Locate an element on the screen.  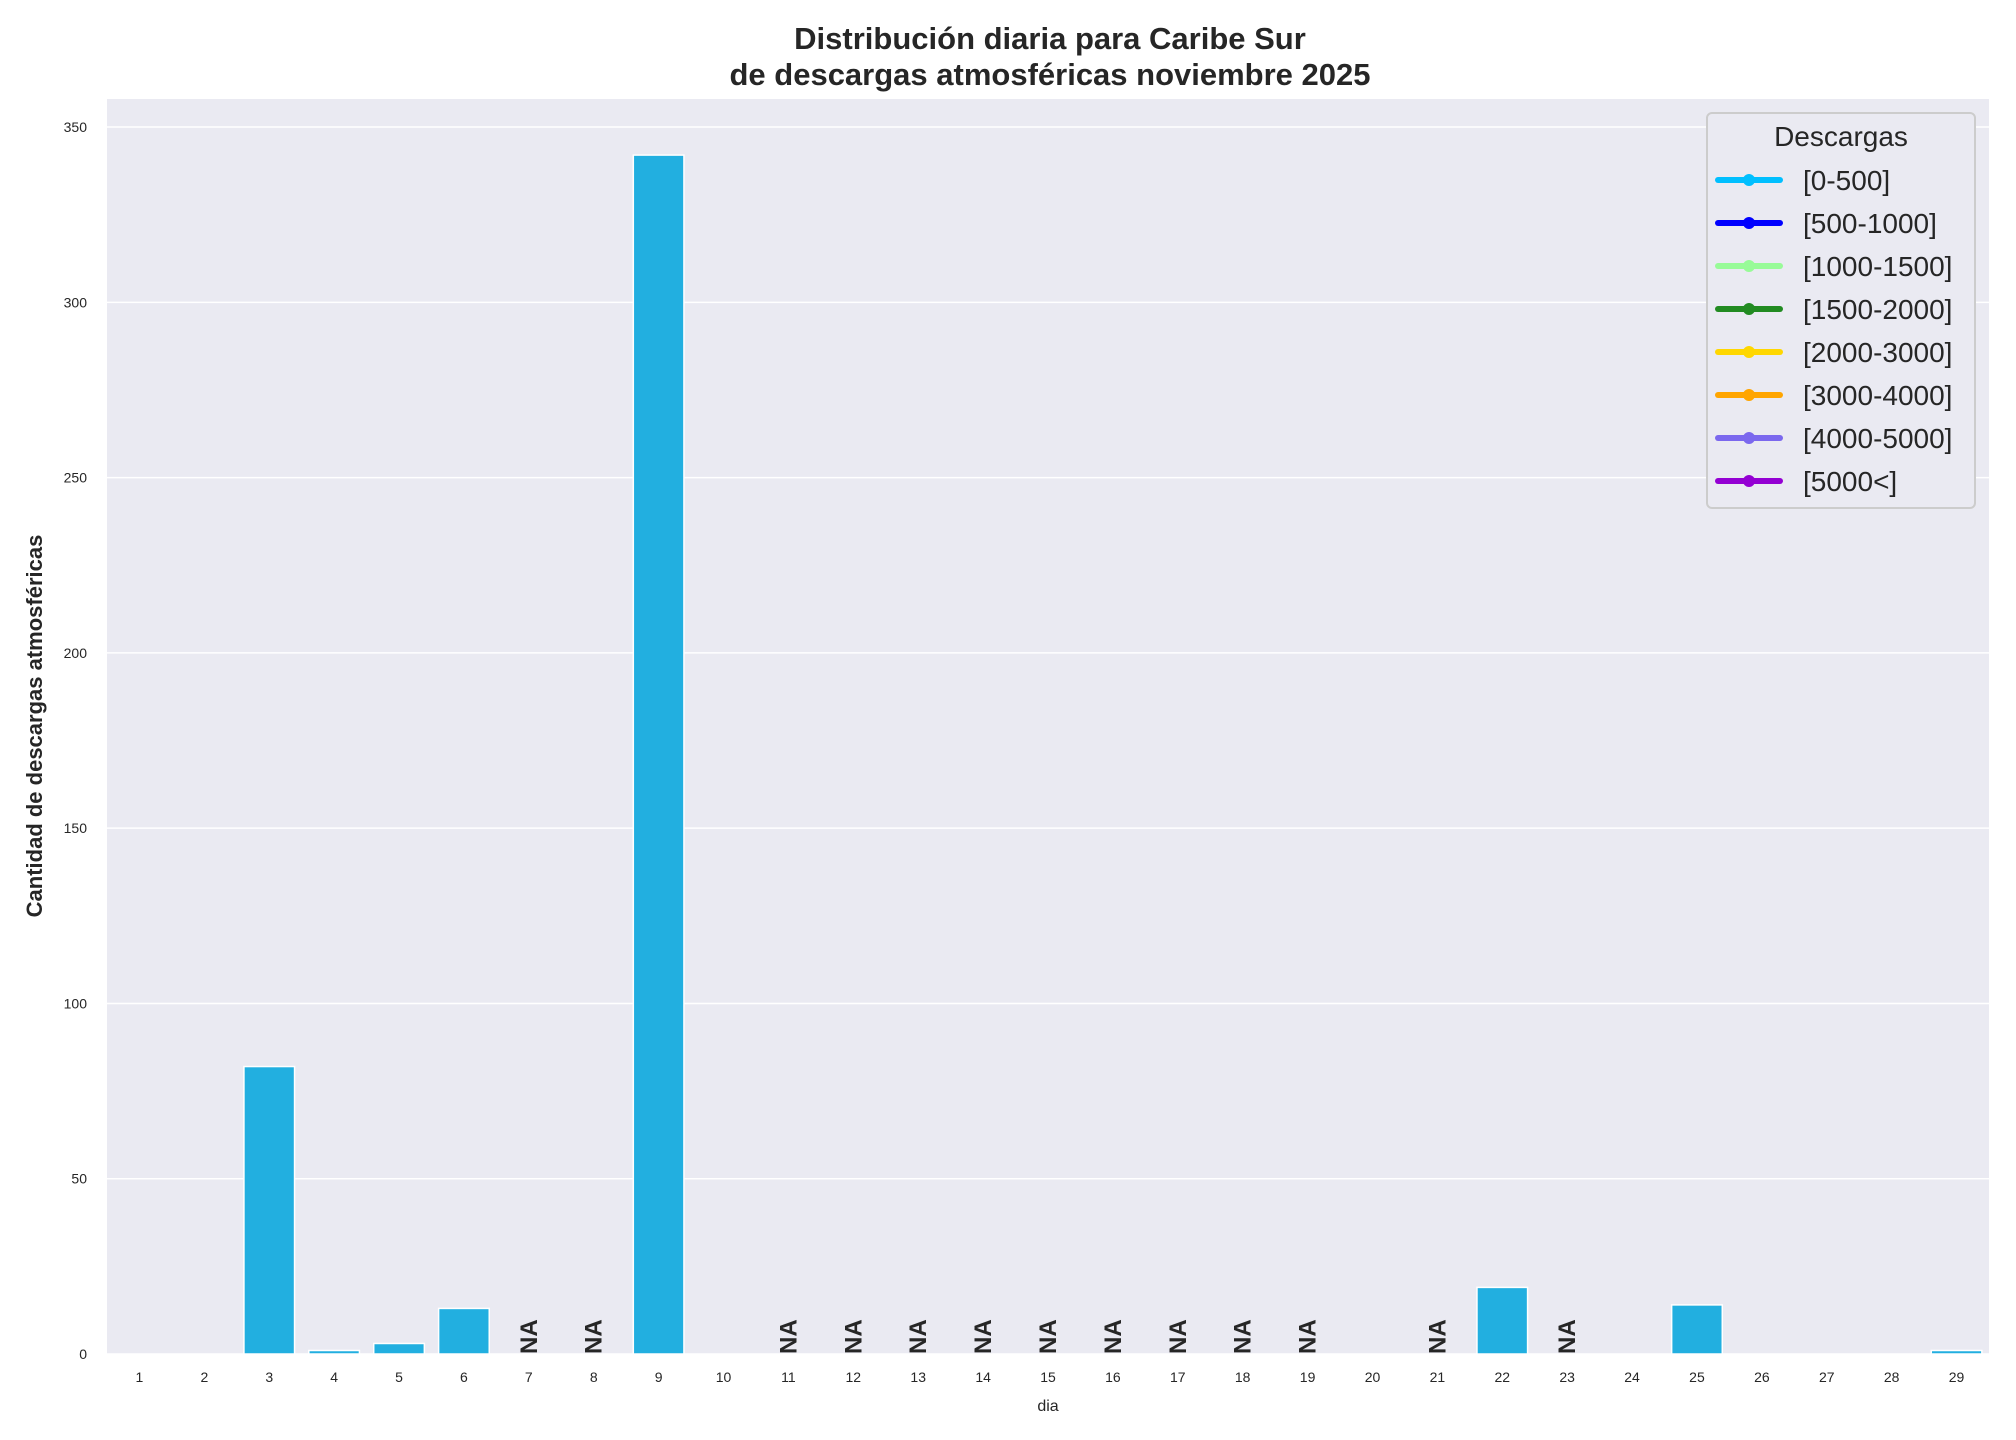
y-tick-label: 250 is located at coordinates (76, 478).